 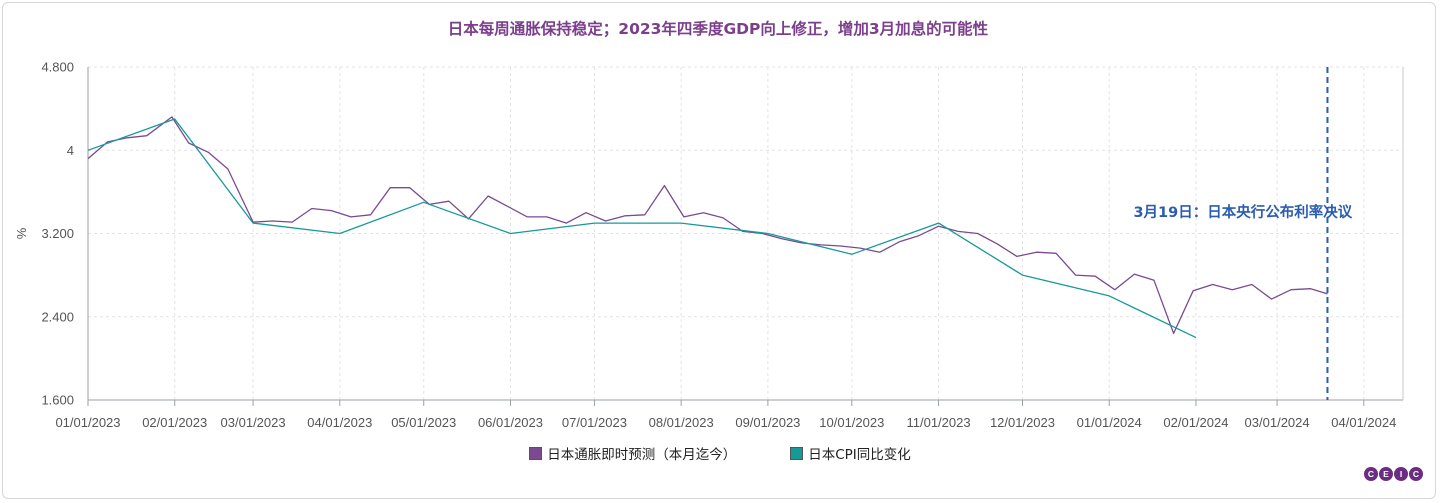 What do you see at coordinates (1401, 474) in the screenshot?
I see `logo-letter: I` at bounding box center [1401, 474].